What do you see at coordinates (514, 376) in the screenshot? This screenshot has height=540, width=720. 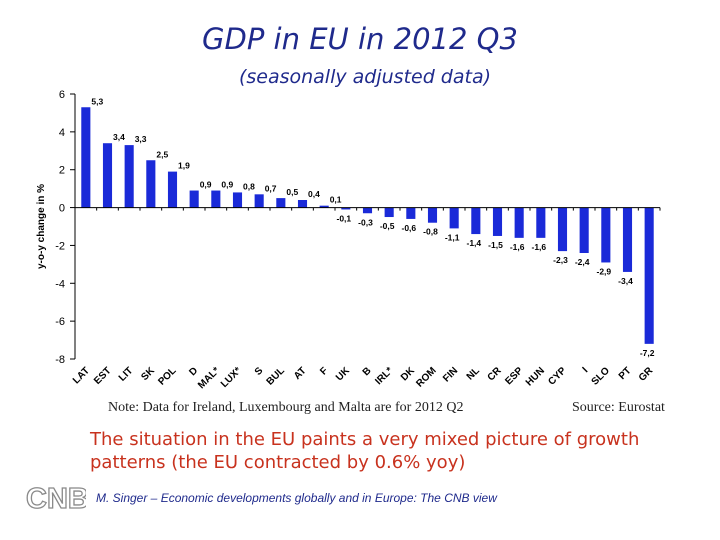 I see `x-tick-label: ESP` at bounding box center [514, 376].